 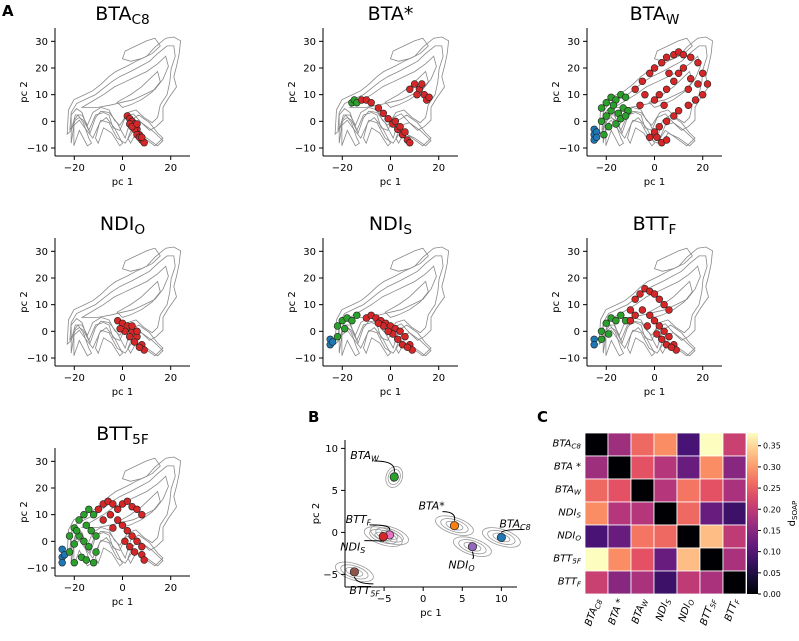 I want to click on y-tick-label: 5, so click(x=335, y=491).